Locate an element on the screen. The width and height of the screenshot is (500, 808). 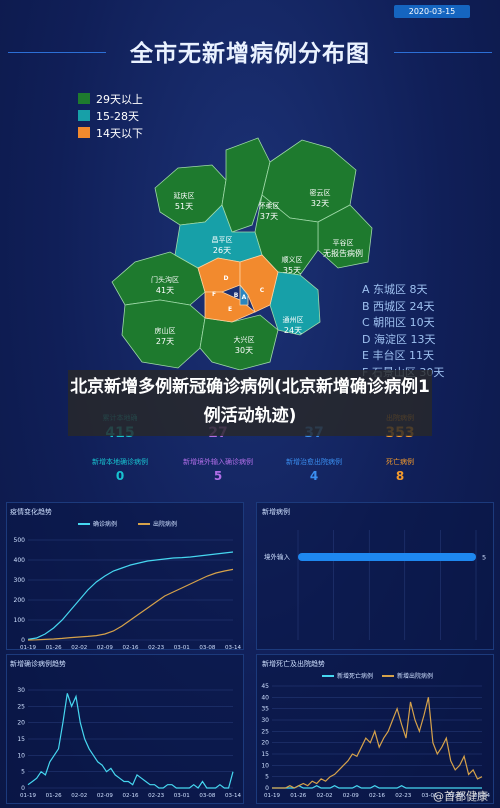
legend-label: 确诊病例 is located at coordinates (105, 524).